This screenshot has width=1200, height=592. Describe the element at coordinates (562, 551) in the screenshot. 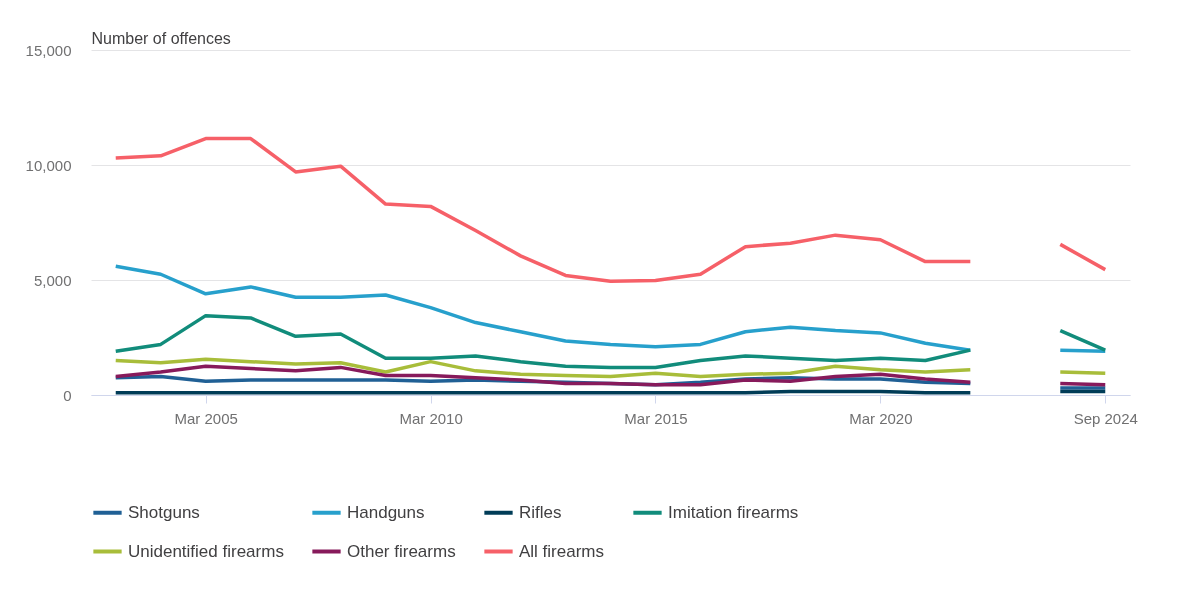

I see `legend-label: All firearms` at that location.